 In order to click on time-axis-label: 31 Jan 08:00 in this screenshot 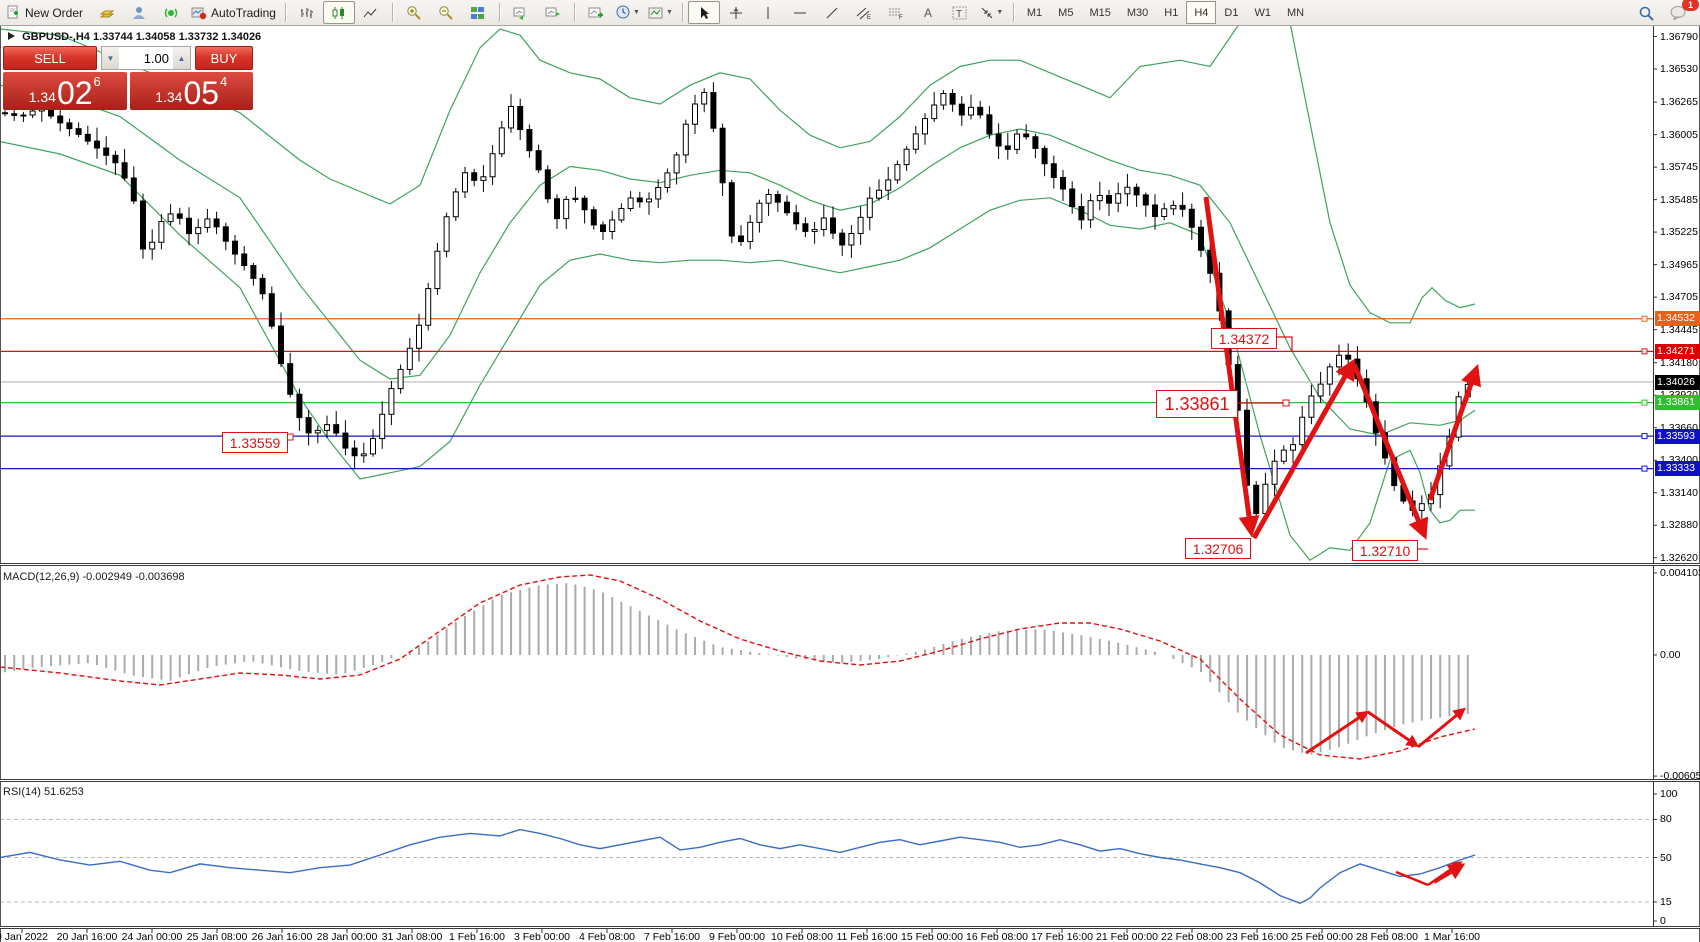, I will do `click(412, 936)`.